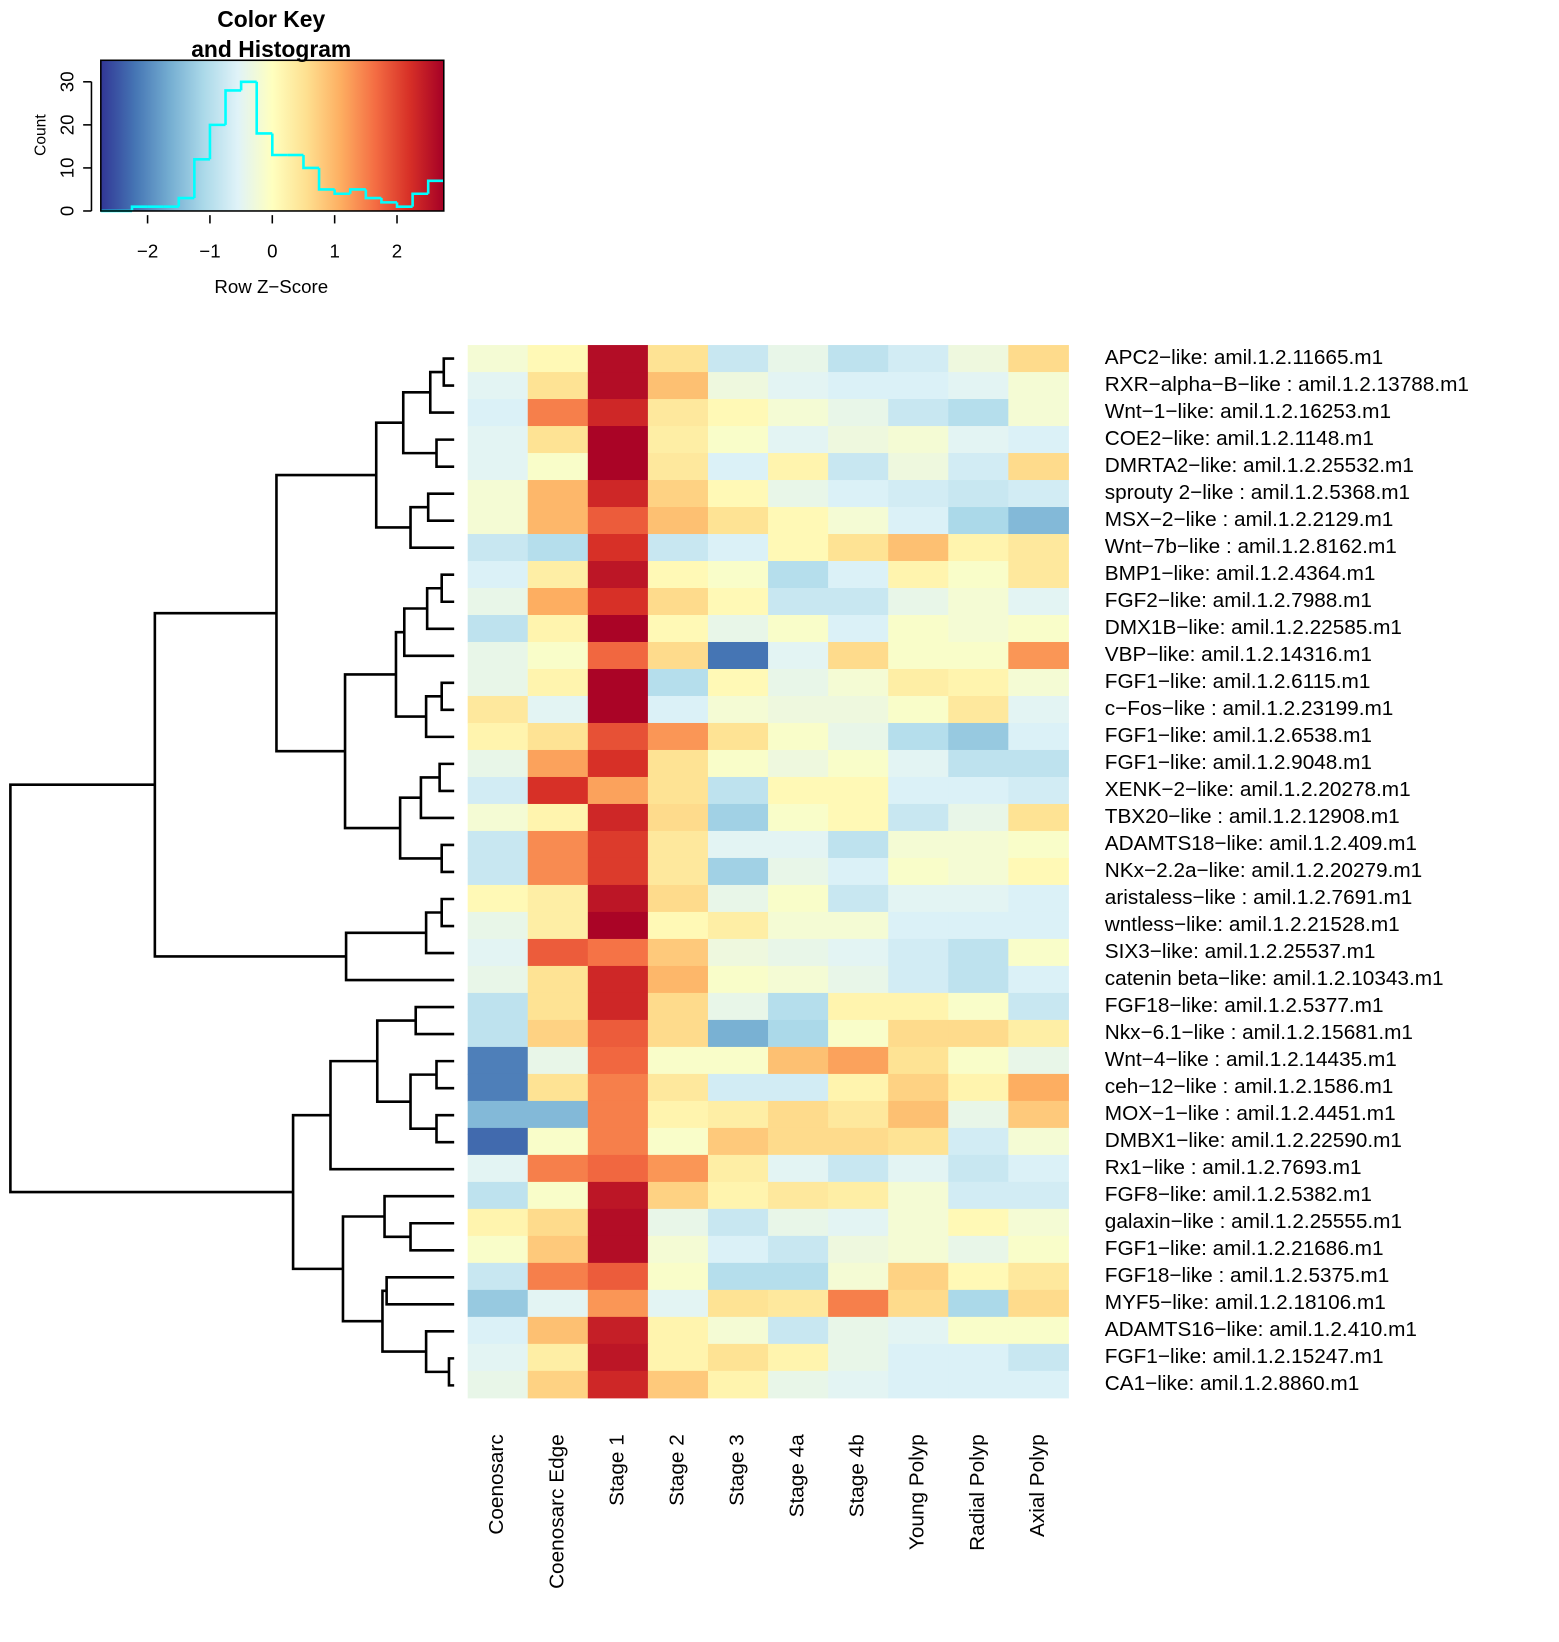  Describe the element at coordinates (272, 135) in the screenshot. I see `key-frame` at that location.